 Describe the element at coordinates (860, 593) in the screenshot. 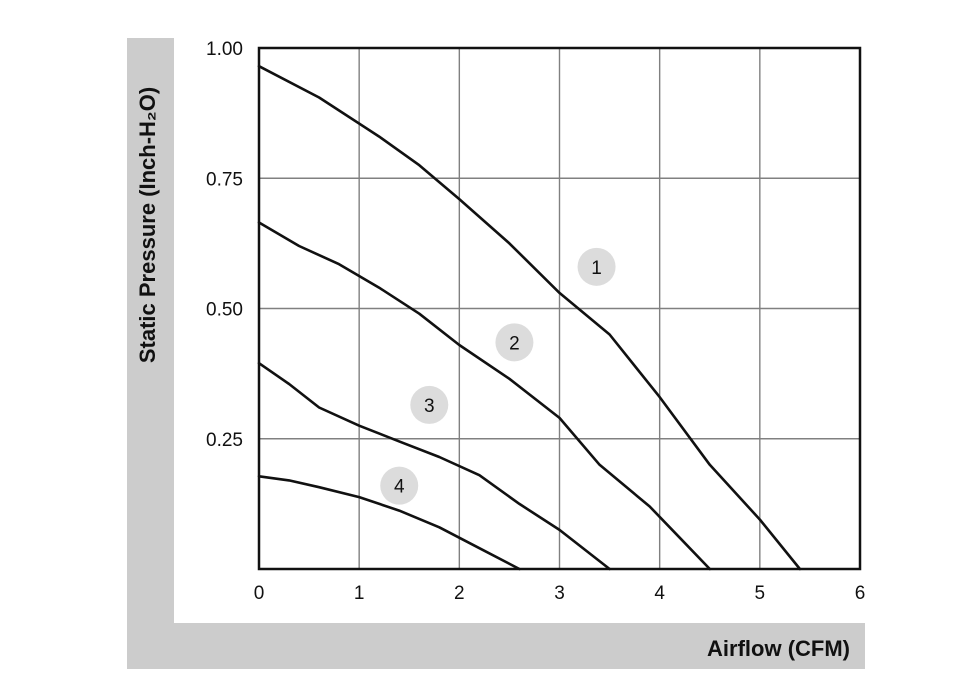

I see `x-tick-label: 6` at that location.